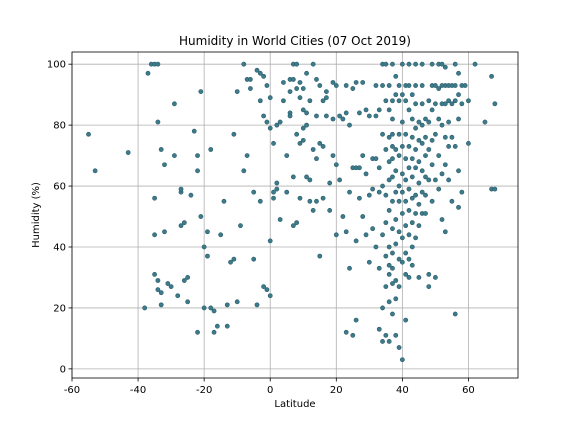 This screenshot has width=576, height=432. I want to click on y-tick-label: 40, so click(59, 247).